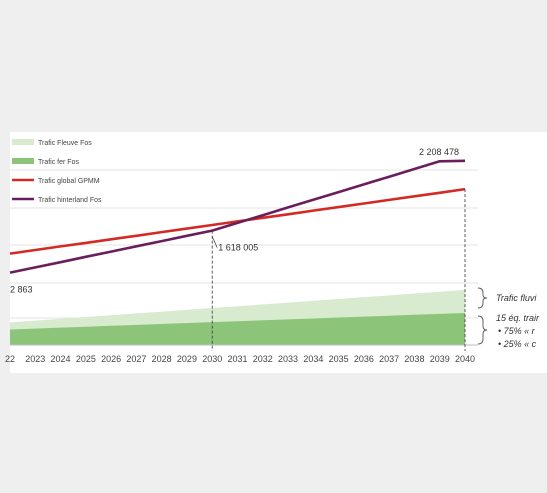 This screenshot has width=547, height=493. Describe the element at coordinates (58, 162) in the screenshot. I see `legend-trafic-fer-fos-label: Trafic fer Fos` at that location.